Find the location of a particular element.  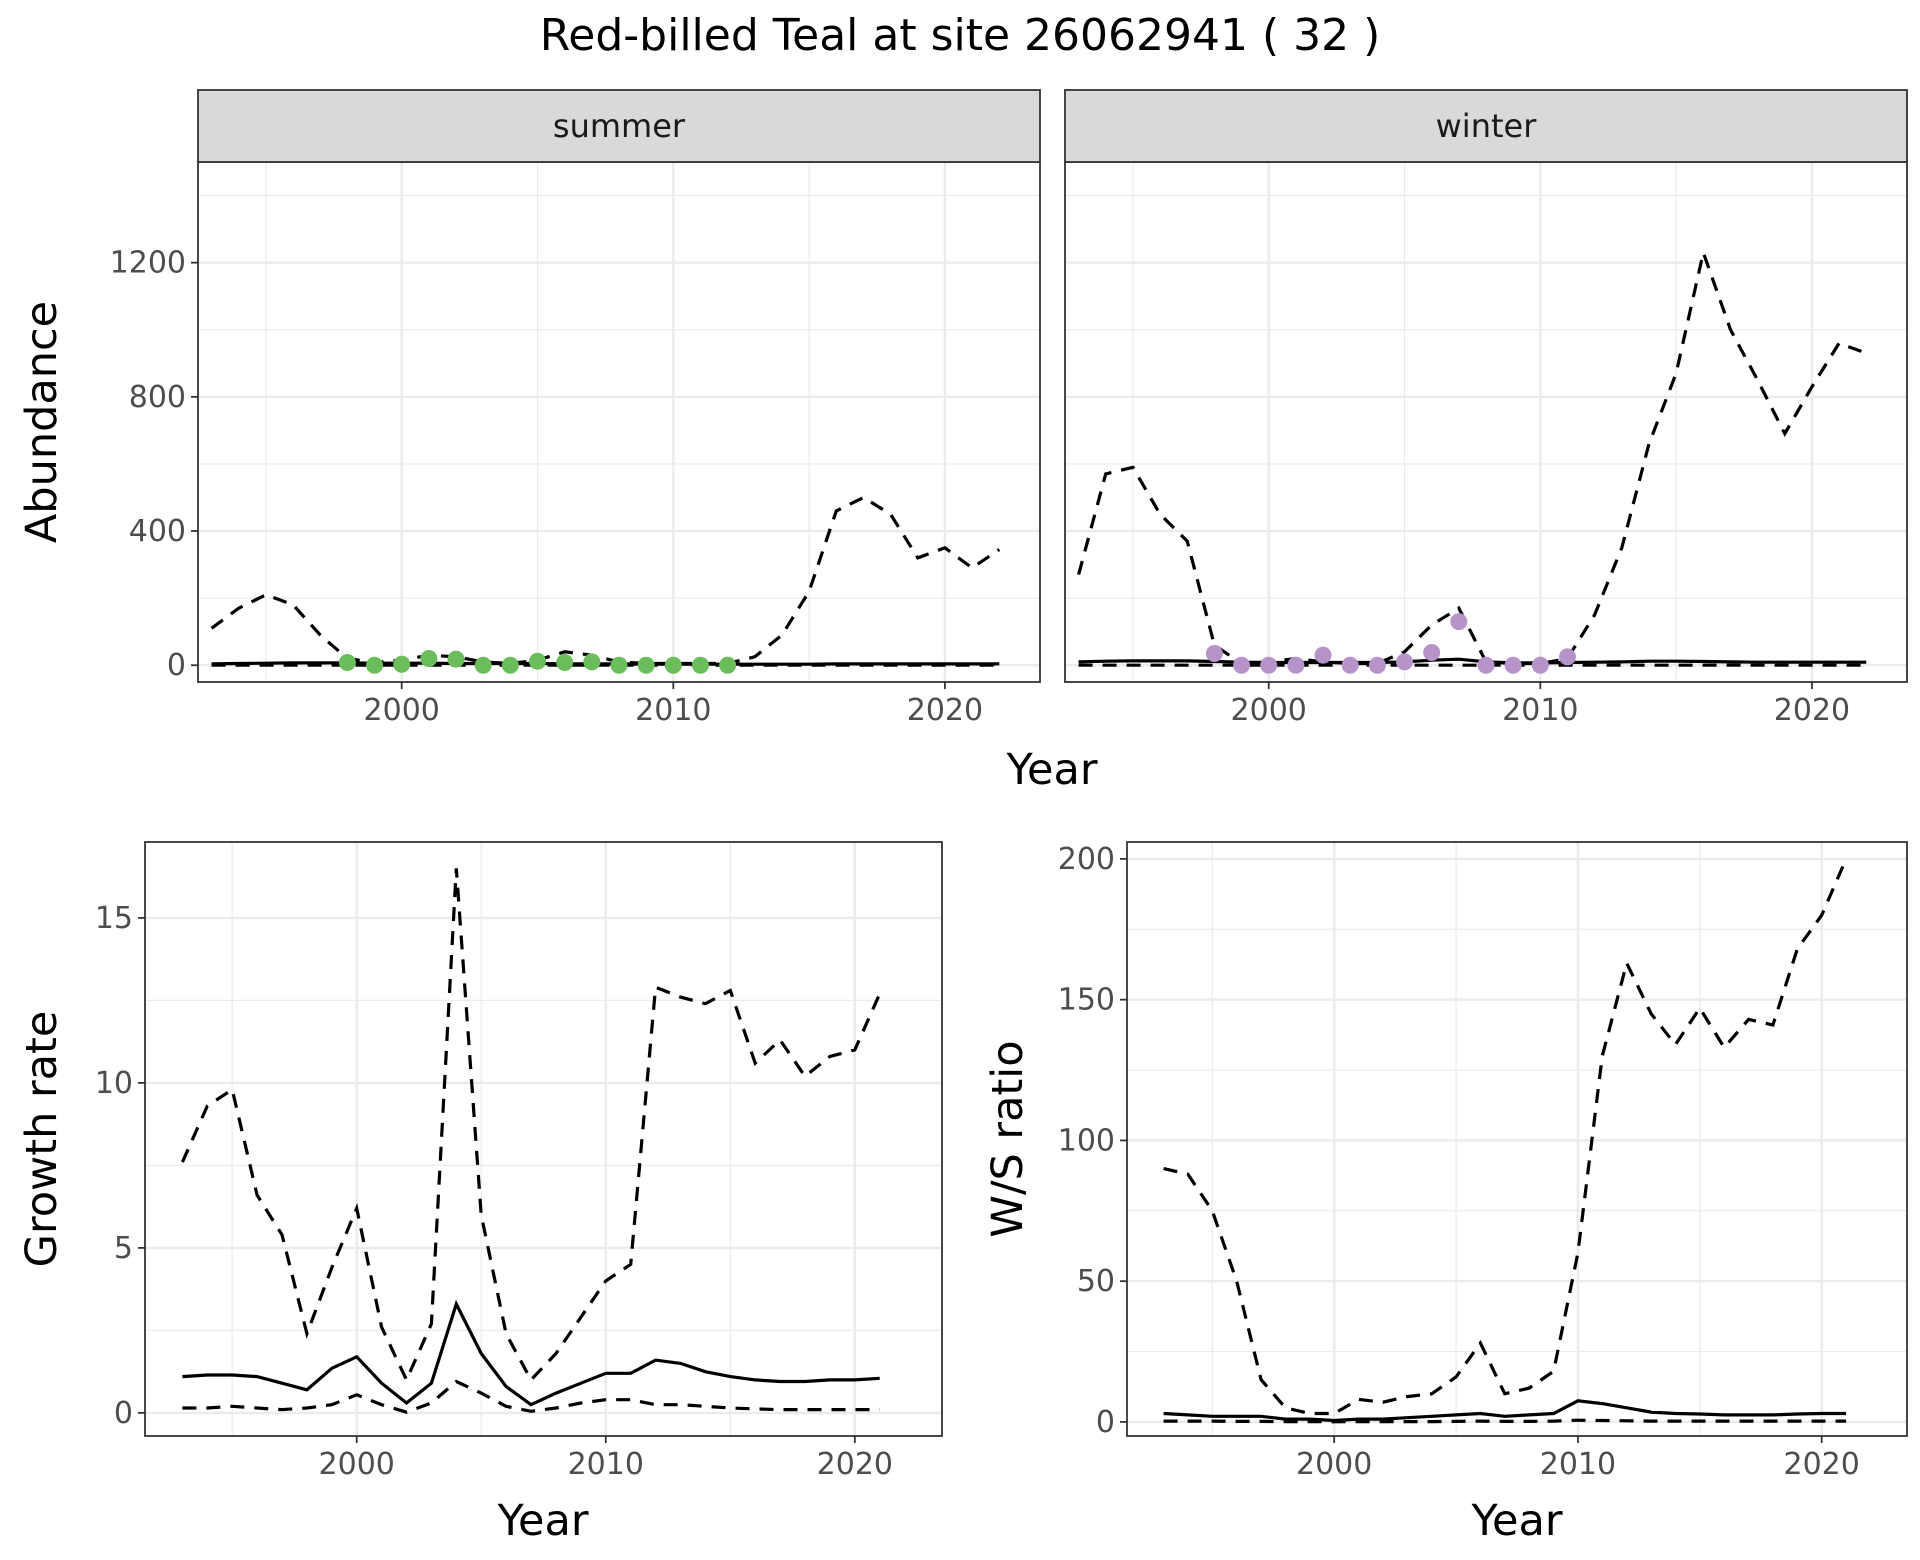

ws-ratio-x-tick-label: 2010 is located at coordinates (1578, 1464).